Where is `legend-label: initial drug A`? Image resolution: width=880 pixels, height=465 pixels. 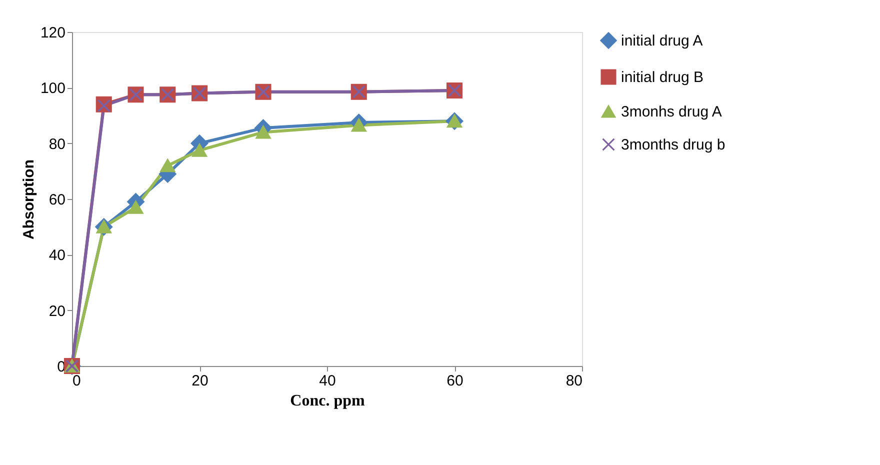 legend-label: initial drug A is located at coordinates (662, 41).